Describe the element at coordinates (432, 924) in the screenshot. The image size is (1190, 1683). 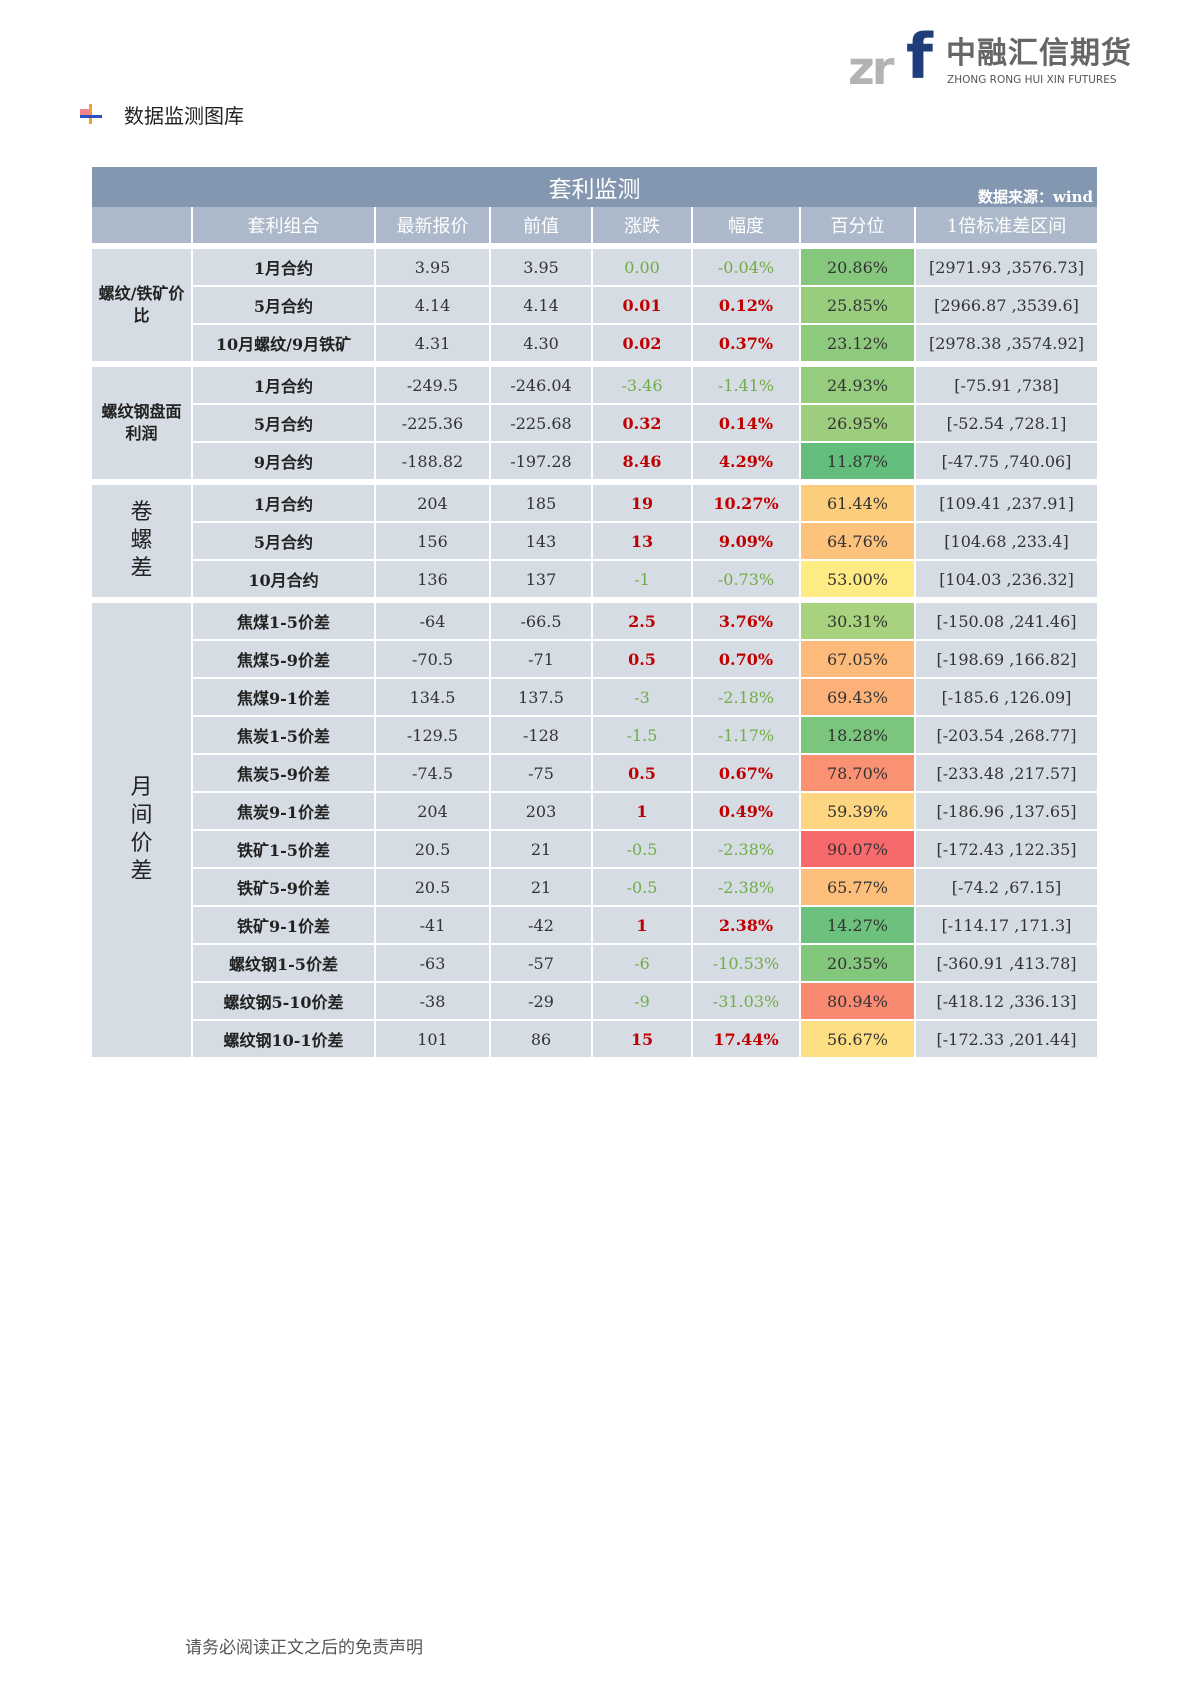
I see `cell-latest: -41` at that location.